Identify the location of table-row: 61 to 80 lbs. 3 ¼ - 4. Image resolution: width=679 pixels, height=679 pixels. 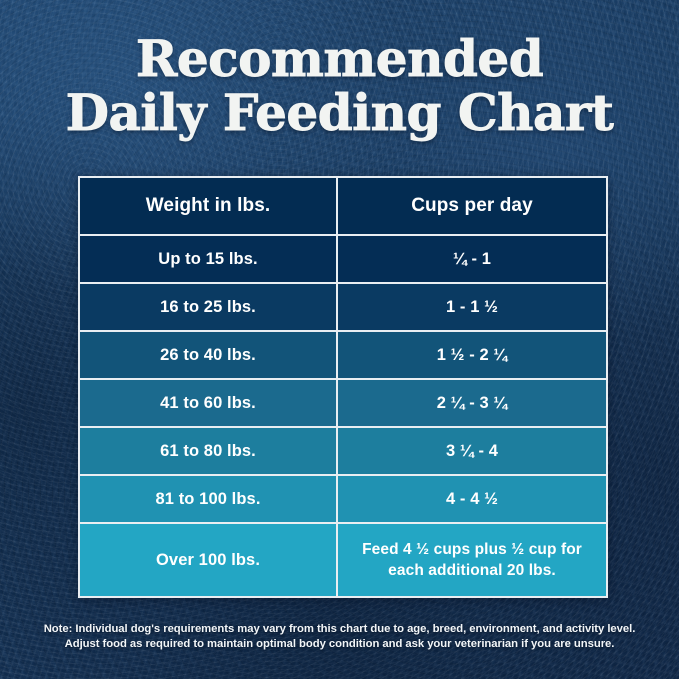
(343, 452).